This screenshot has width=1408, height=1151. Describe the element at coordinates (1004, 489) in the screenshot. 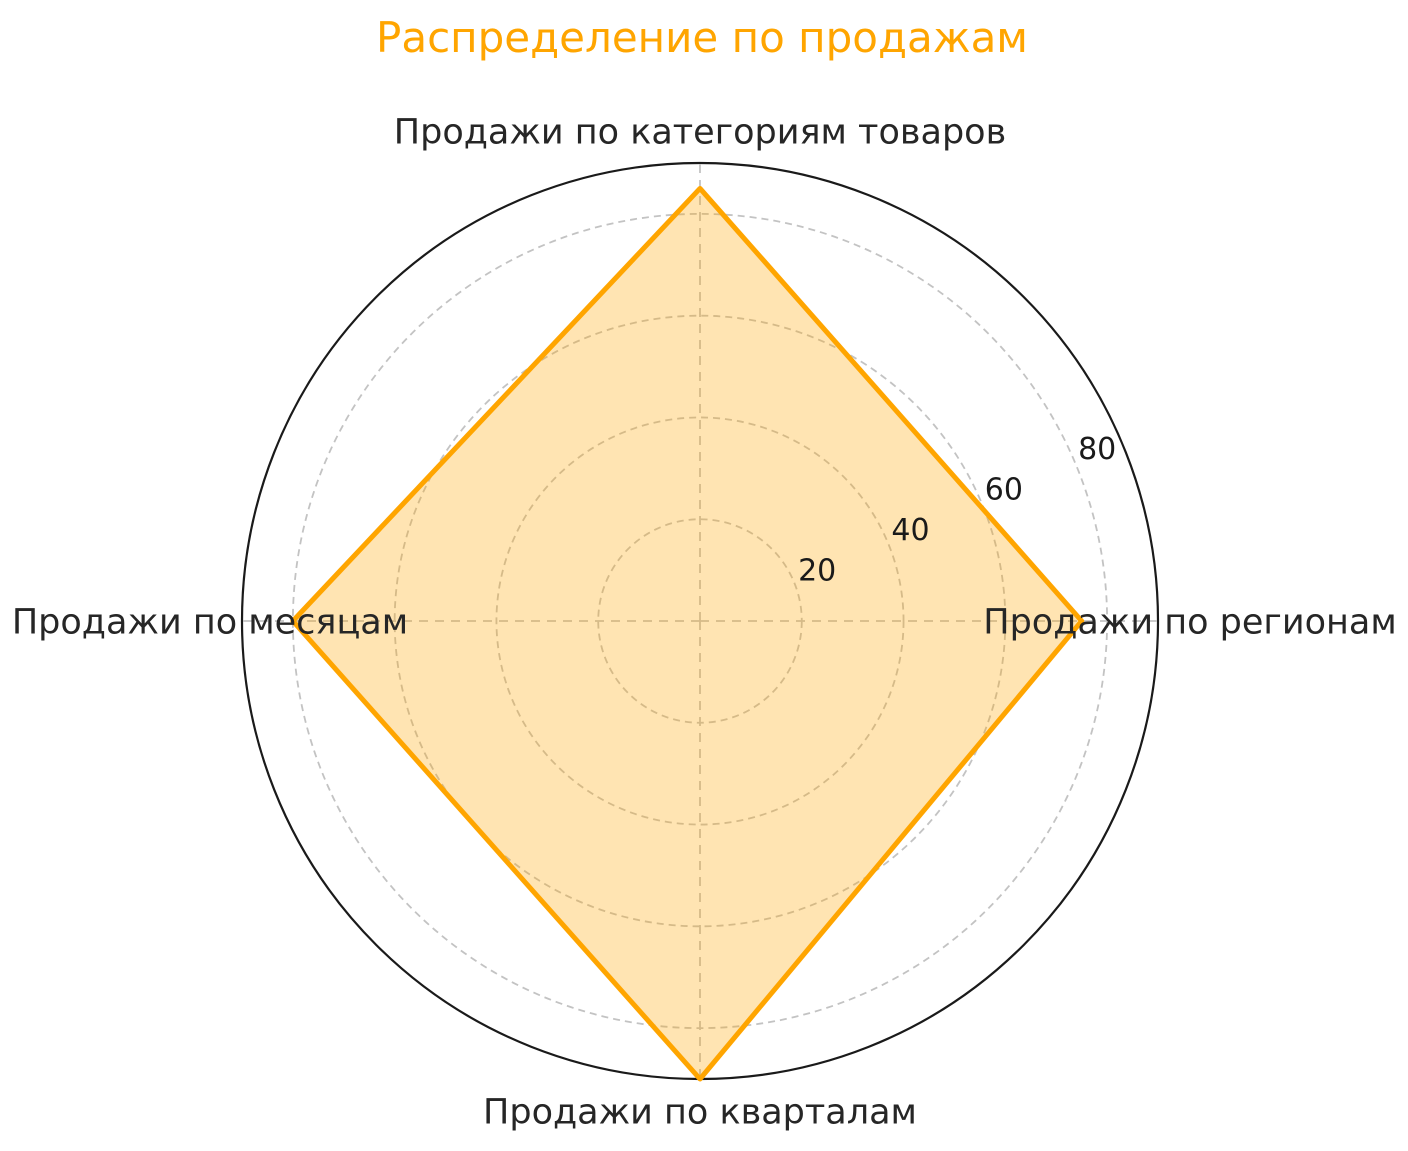

I see `r-tick-label: 60` at that location.